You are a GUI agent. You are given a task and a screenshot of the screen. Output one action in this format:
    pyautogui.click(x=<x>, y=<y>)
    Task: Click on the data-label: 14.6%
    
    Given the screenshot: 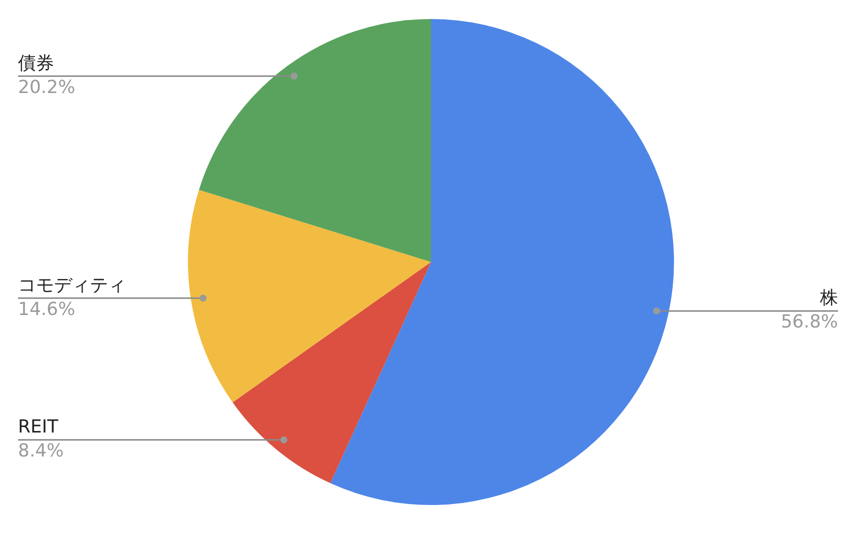 What is the action you would take?
    pyautogui.click(x=47, y=309)
    